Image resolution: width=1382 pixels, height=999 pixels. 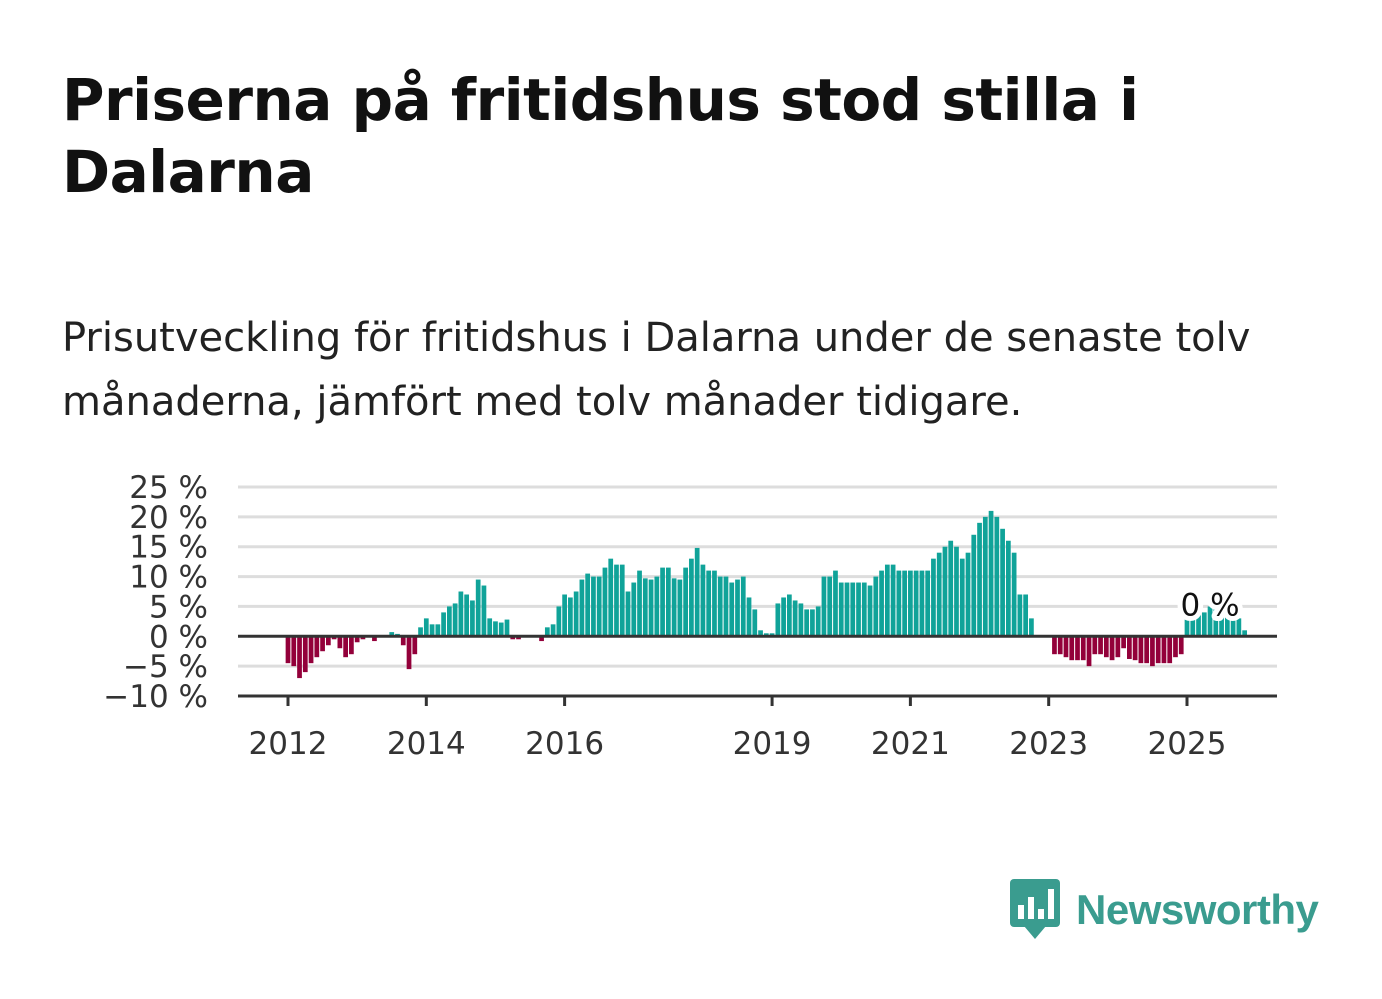 I want to click on x-tick-label: 2012, so click(x=288, y=744).